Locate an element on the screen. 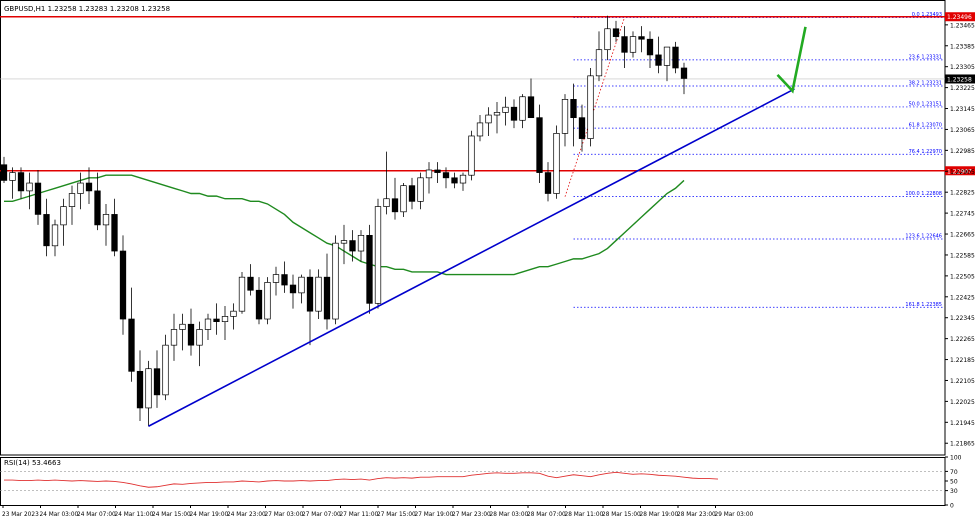 The height and width of the screenshot is (526, 975). price-tick-label: 1.22265 is located at coordinates (962, 339).